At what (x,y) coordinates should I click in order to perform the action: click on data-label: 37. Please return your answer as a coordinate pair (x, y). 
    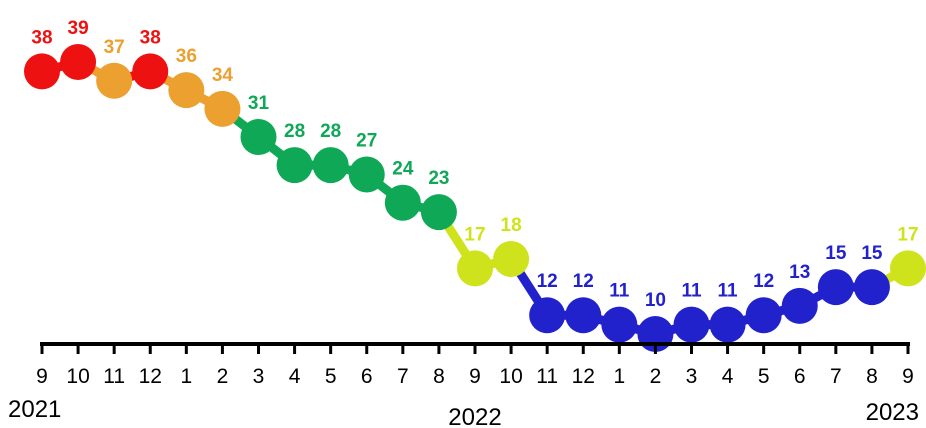
    Looking at the image, I should click on (114, 47).